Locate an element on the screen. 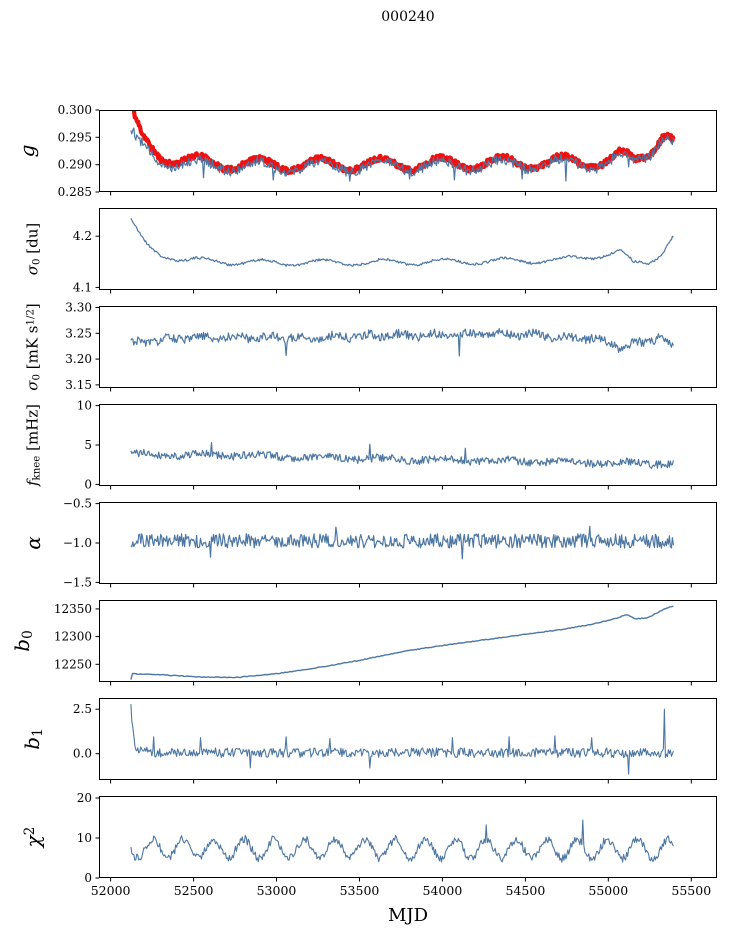 The image size is (729, 944). panel-sigma0-du: σ0 [du] 4.1 4.2 is located at coordinates (370, 251).